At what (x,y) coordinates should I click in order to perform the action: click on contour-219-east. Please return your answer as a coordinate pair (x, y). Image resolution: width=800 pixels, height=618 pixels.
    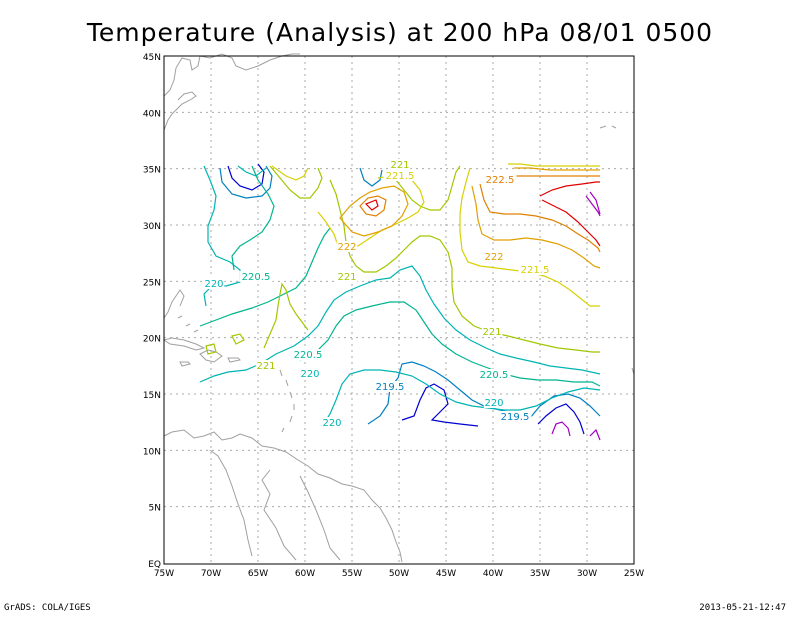
    Looking at the image, I should click on (561, 419).